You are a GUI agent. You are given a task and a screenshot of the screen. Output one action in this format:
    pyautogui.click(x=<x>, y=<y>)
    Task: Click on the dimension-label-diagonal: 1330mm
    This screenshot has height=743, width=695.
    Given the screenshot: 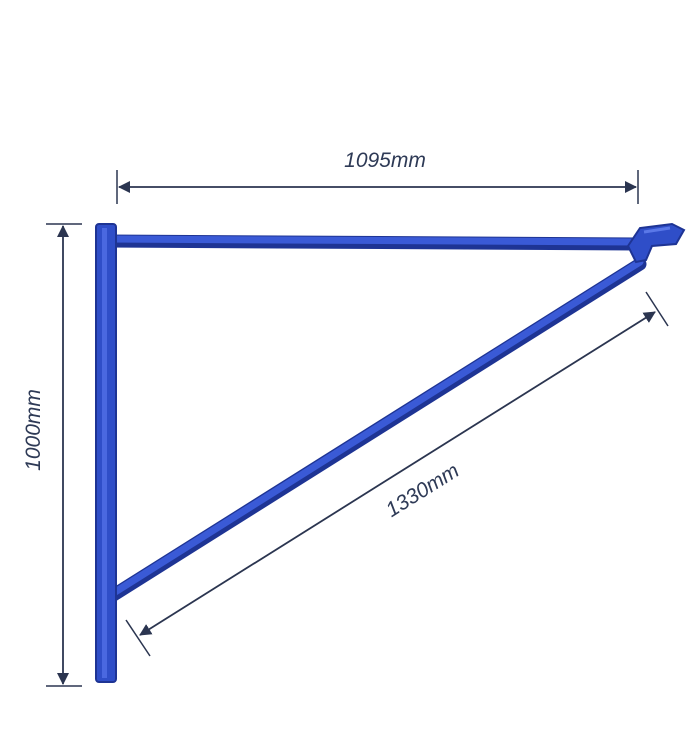 What is the action you would take?
    pyautogui.click(x=422, y=490)
    